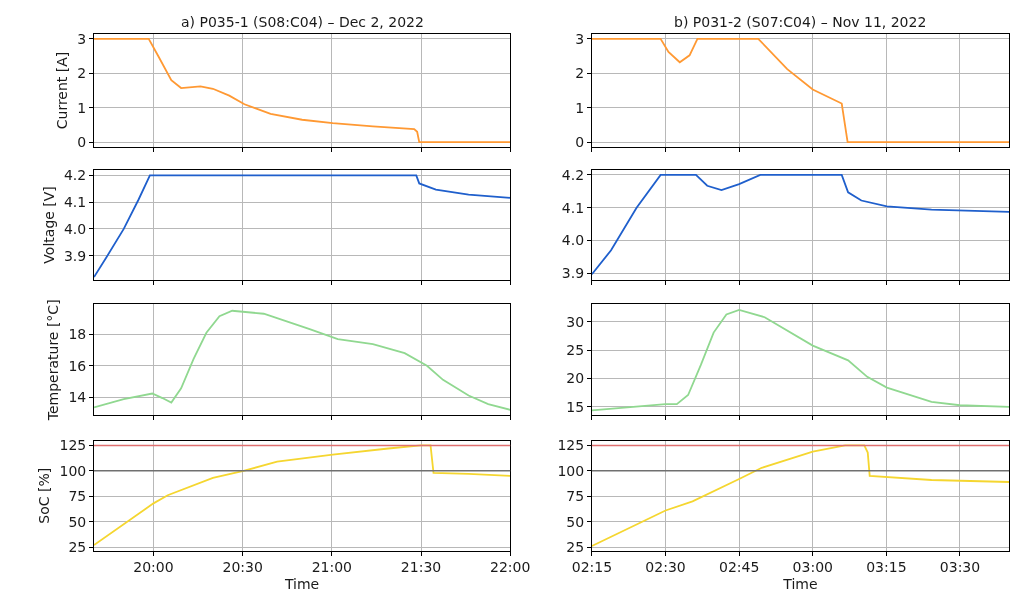 Image resolution: width=1031 pixels, height=605 pixels. What do you see at coordinates (77, 334) in the screenshot?
I see `y-tick-label: 18` at bounding box center [77, 334].